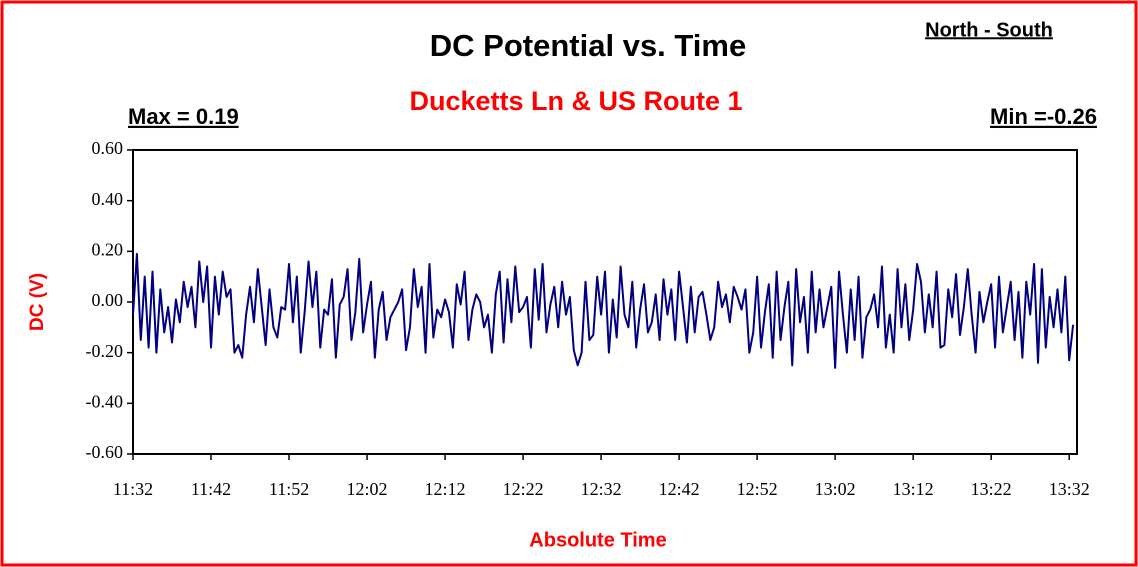 The width and height of the screenshot is (1138, 567). I want to click on x-tick-label: 11:42, so click(211, 489).